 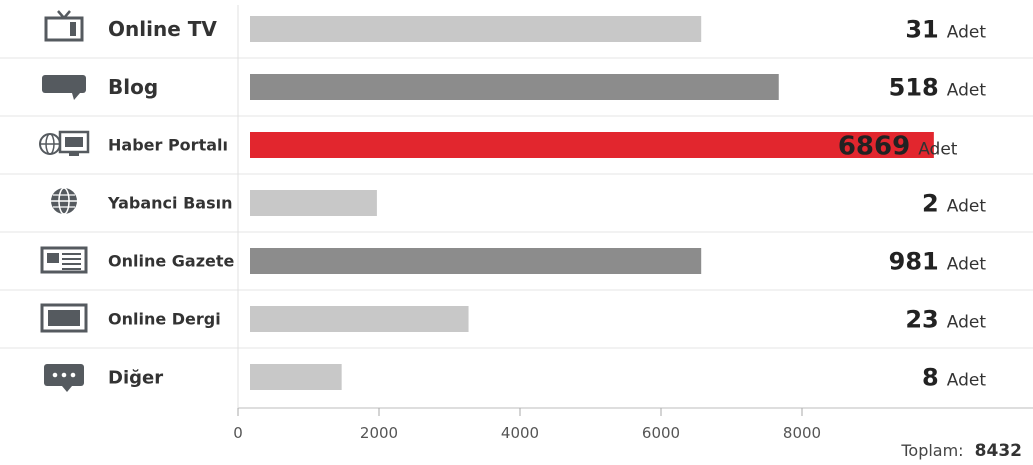 What do you see at coordinates (914, 88) in the screenshot?
I see `value-number: 518` at bounding box center [914, 88].